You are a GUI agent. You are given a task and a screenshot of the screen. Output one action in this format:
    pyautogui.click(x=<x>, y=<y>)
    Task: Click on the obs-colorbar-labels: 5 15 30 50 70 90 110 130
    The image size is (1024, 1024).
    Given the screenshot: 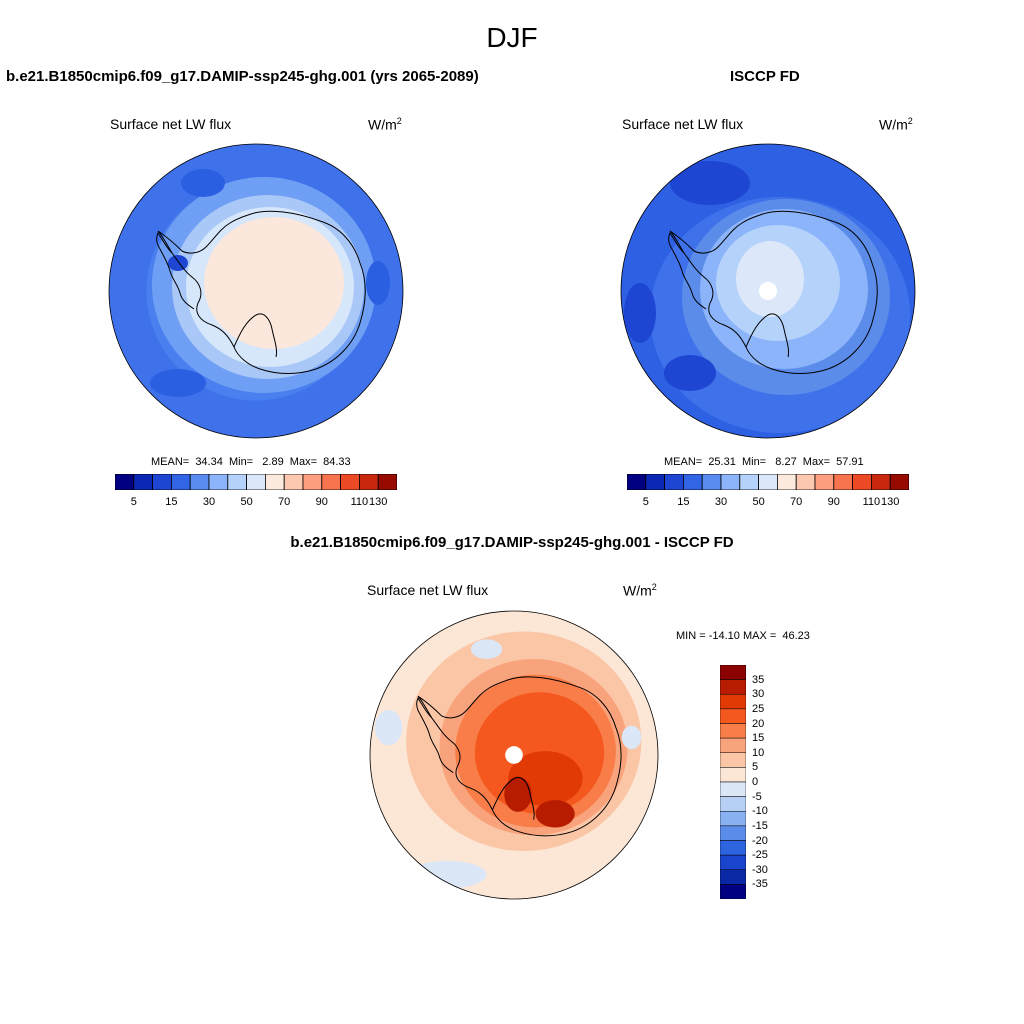 What is the action you would take?
    pyautogui.click(x=768, y=503)
    